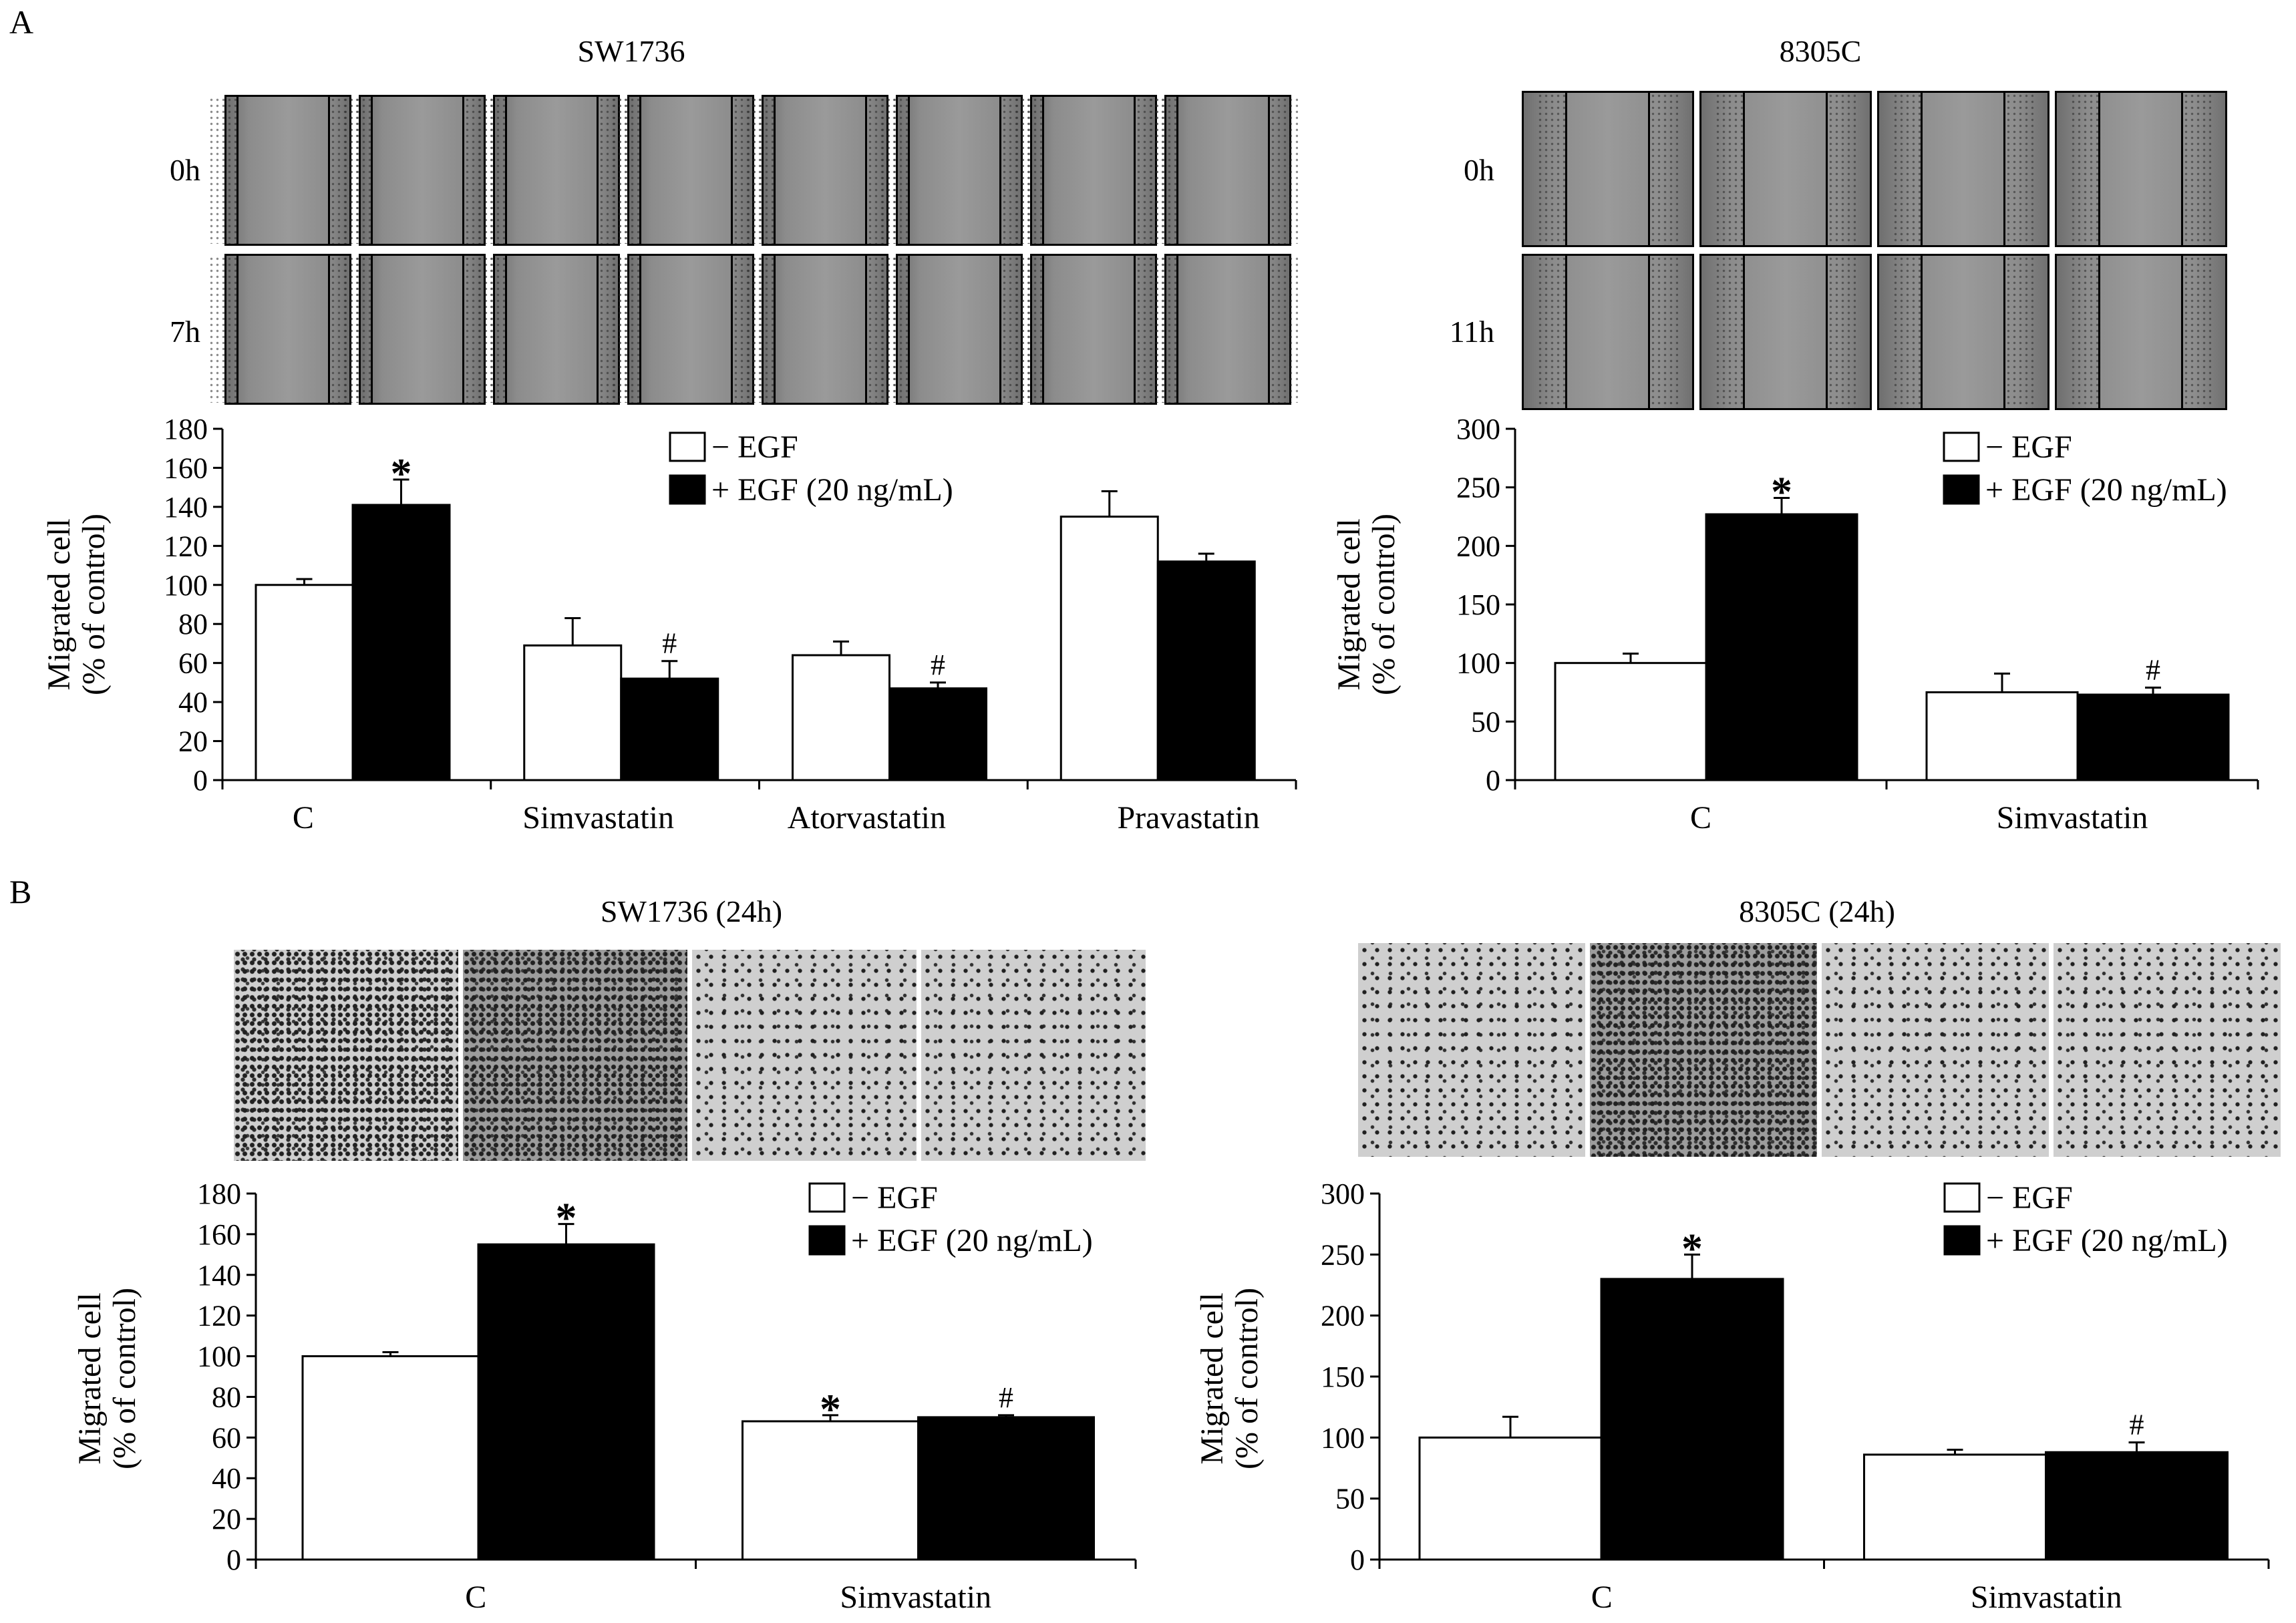  I want to click on y-axis-label-line1: Migrated cell, so click(1349, 604).